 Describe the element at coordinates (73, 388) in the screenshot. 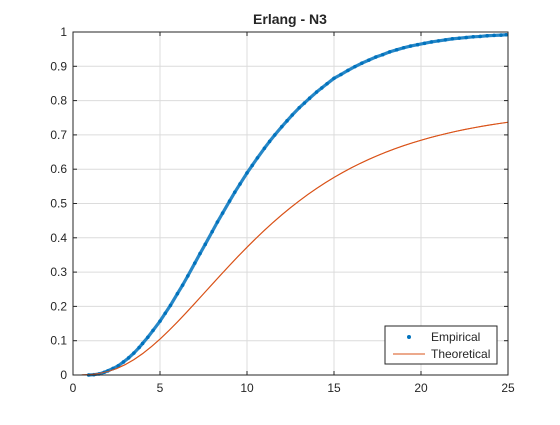

I see `x-tick-label-0: 0` at that location.